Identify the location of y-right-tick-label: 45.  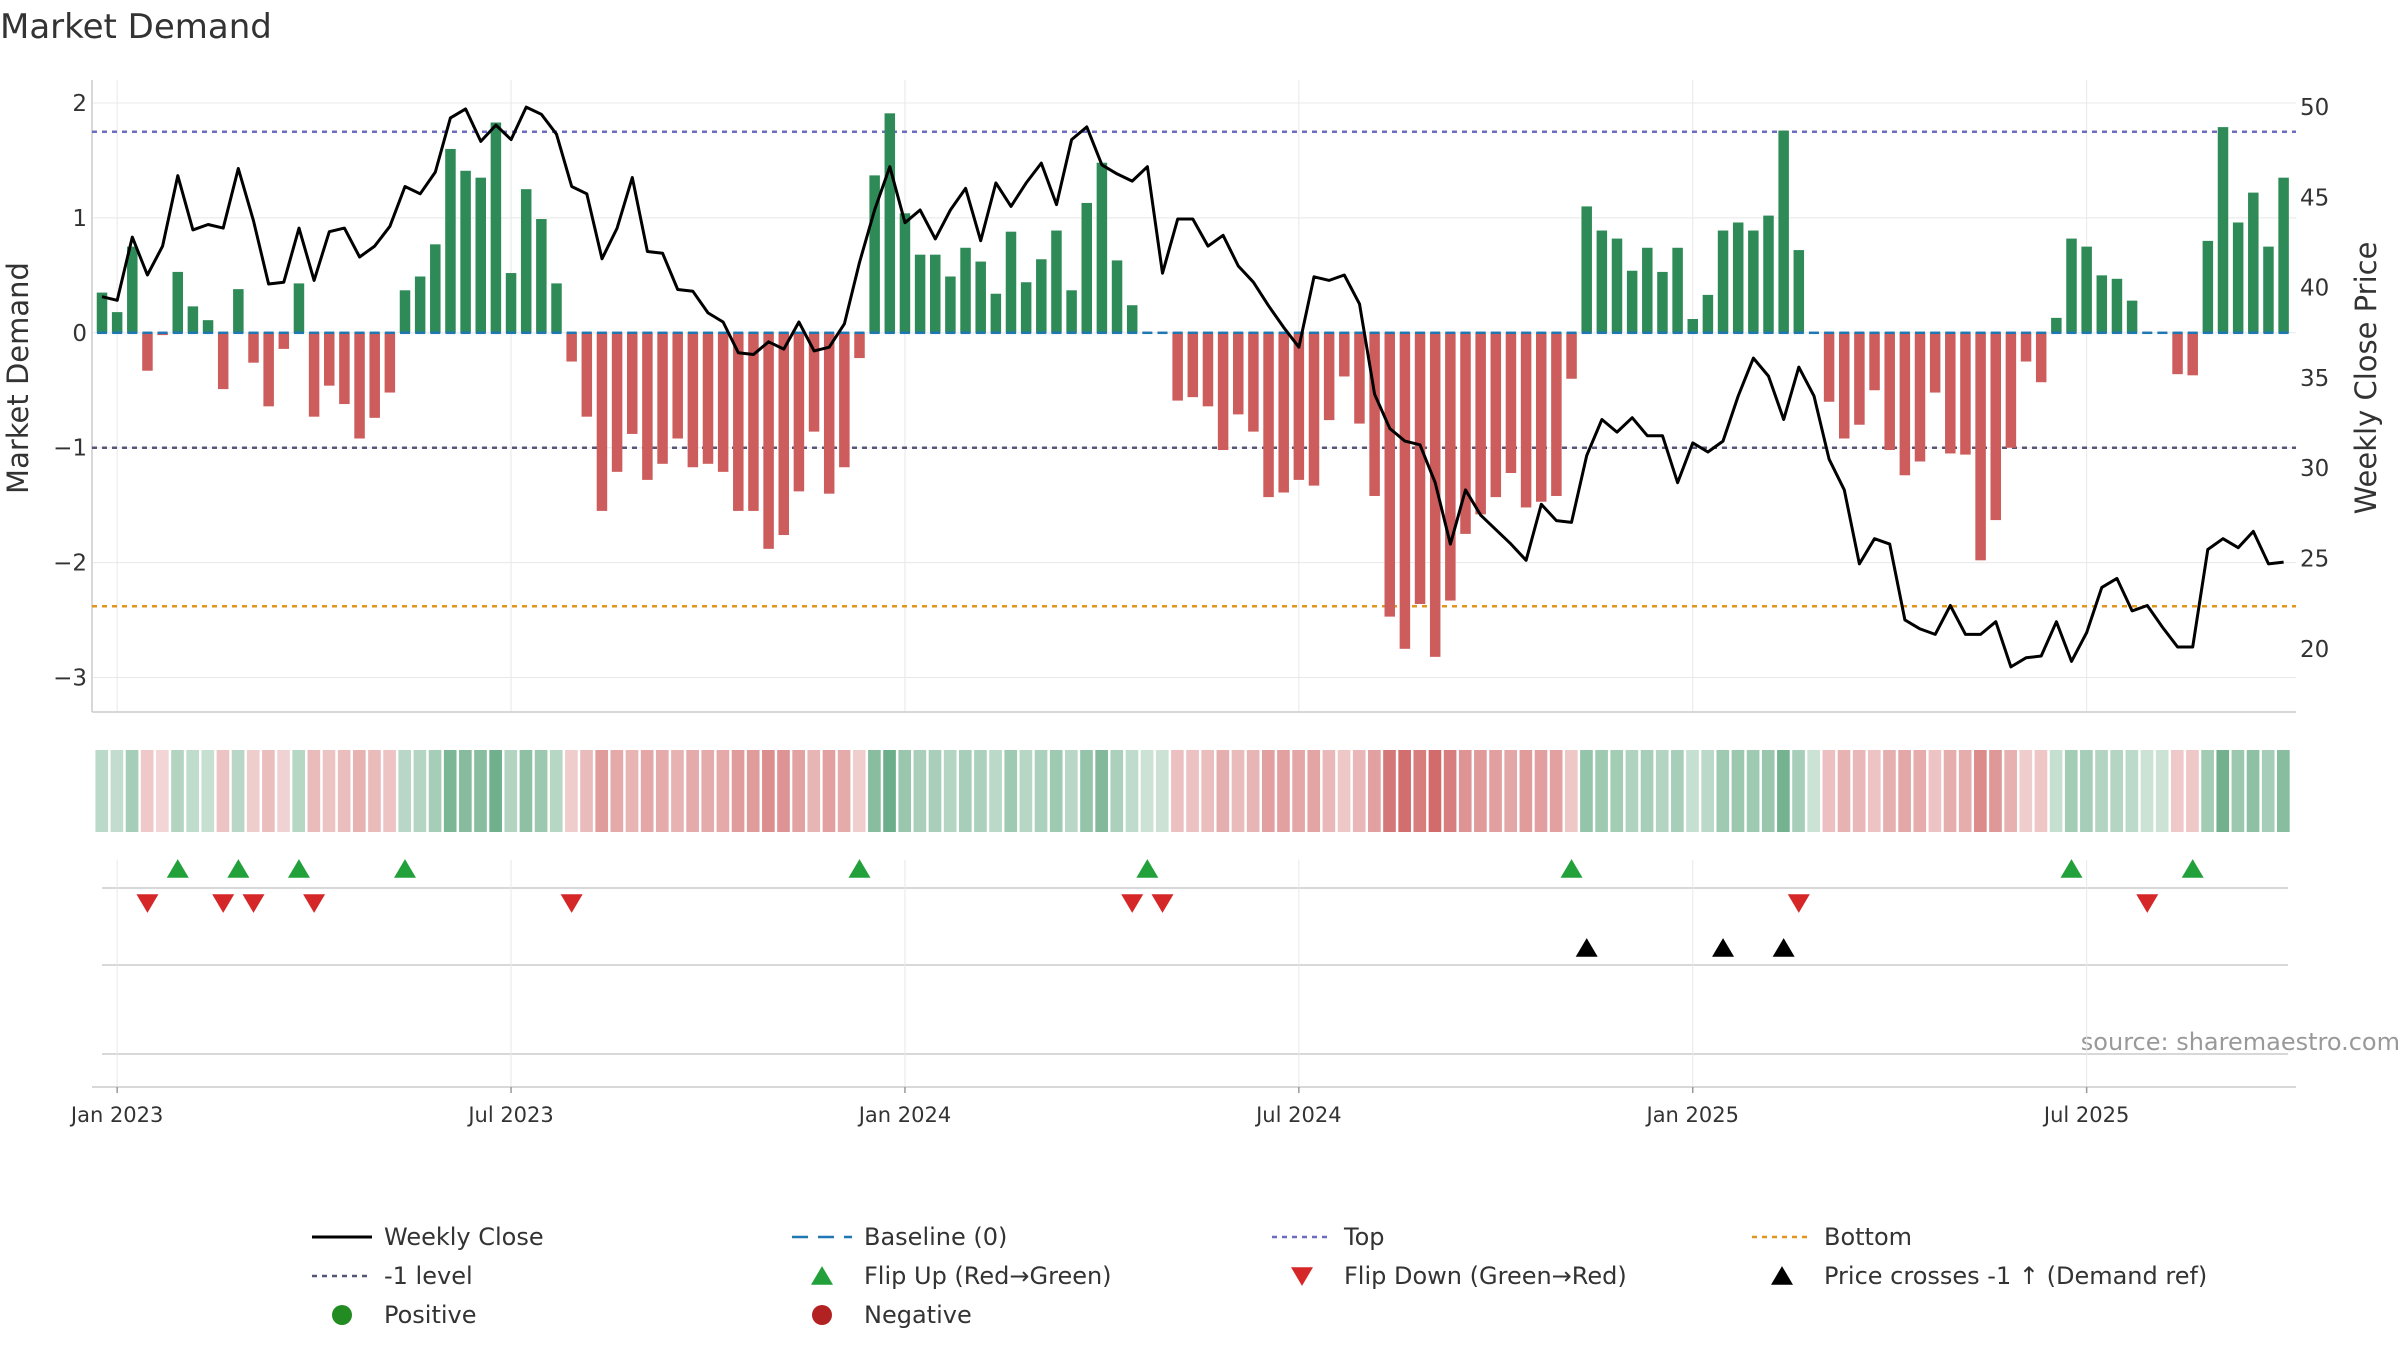
(2314, 198).